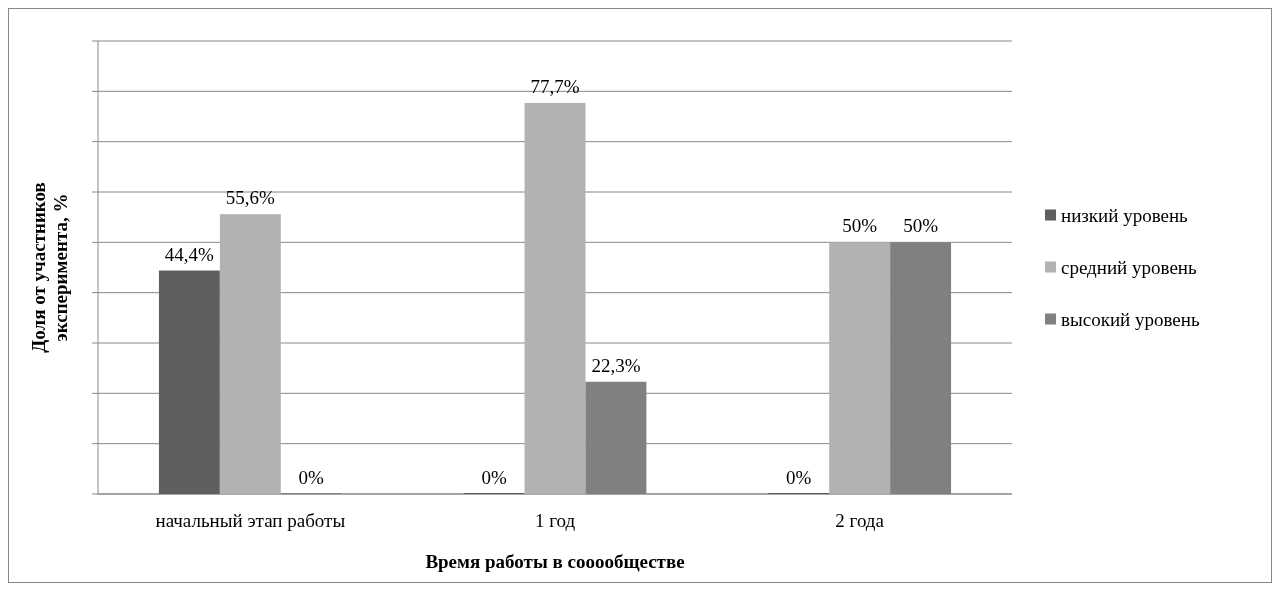 The width and height of the screenshot is (1280, 591). I want to click on y-axis-title: Доля от участников эксперимента, %, so click(49, 267).